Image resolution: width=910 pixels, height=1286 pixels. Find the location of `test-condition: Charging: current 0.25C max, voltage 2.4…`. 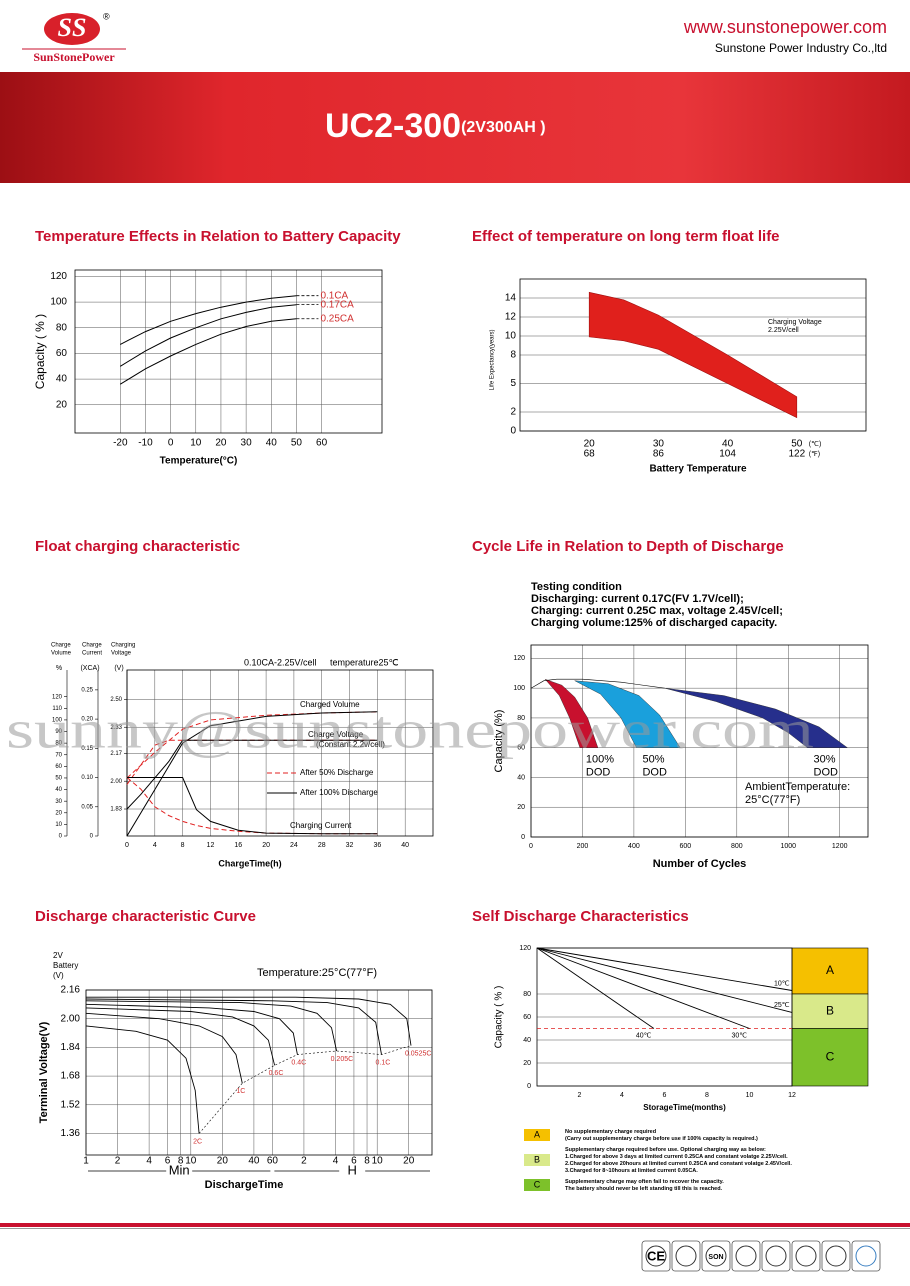

test-condition: Charging: current 0.25C max, voltage 2.4… is located at coordinates (657, 611).